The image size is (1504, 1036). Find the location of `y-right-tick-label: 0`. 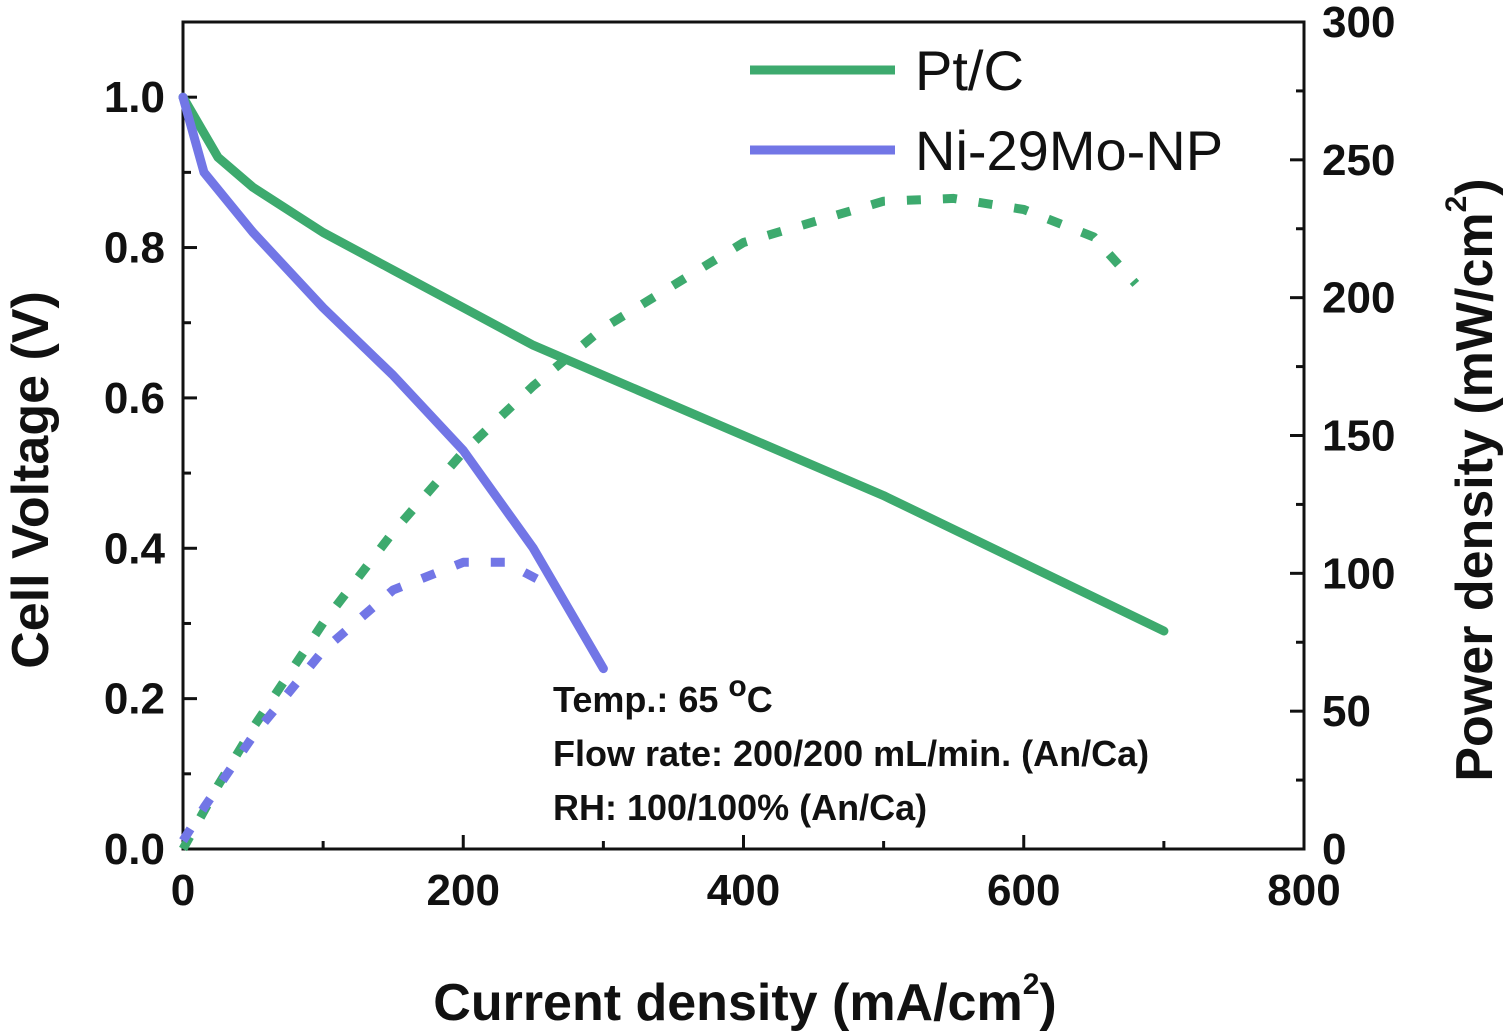

y-right-tick-label: 0 is located at coordinates (1334, 849).